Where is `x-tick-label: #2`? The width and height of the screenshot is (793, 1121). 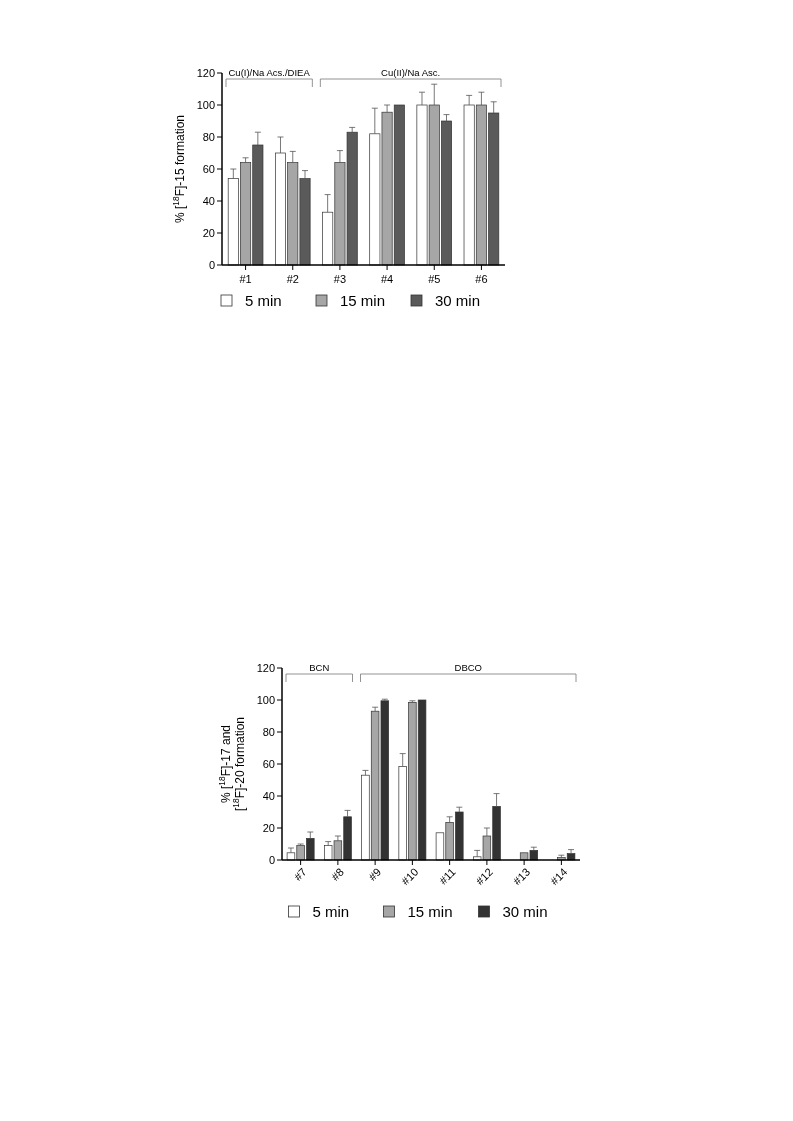 x-tick-label: #2 is located at coordinates (292, 279).